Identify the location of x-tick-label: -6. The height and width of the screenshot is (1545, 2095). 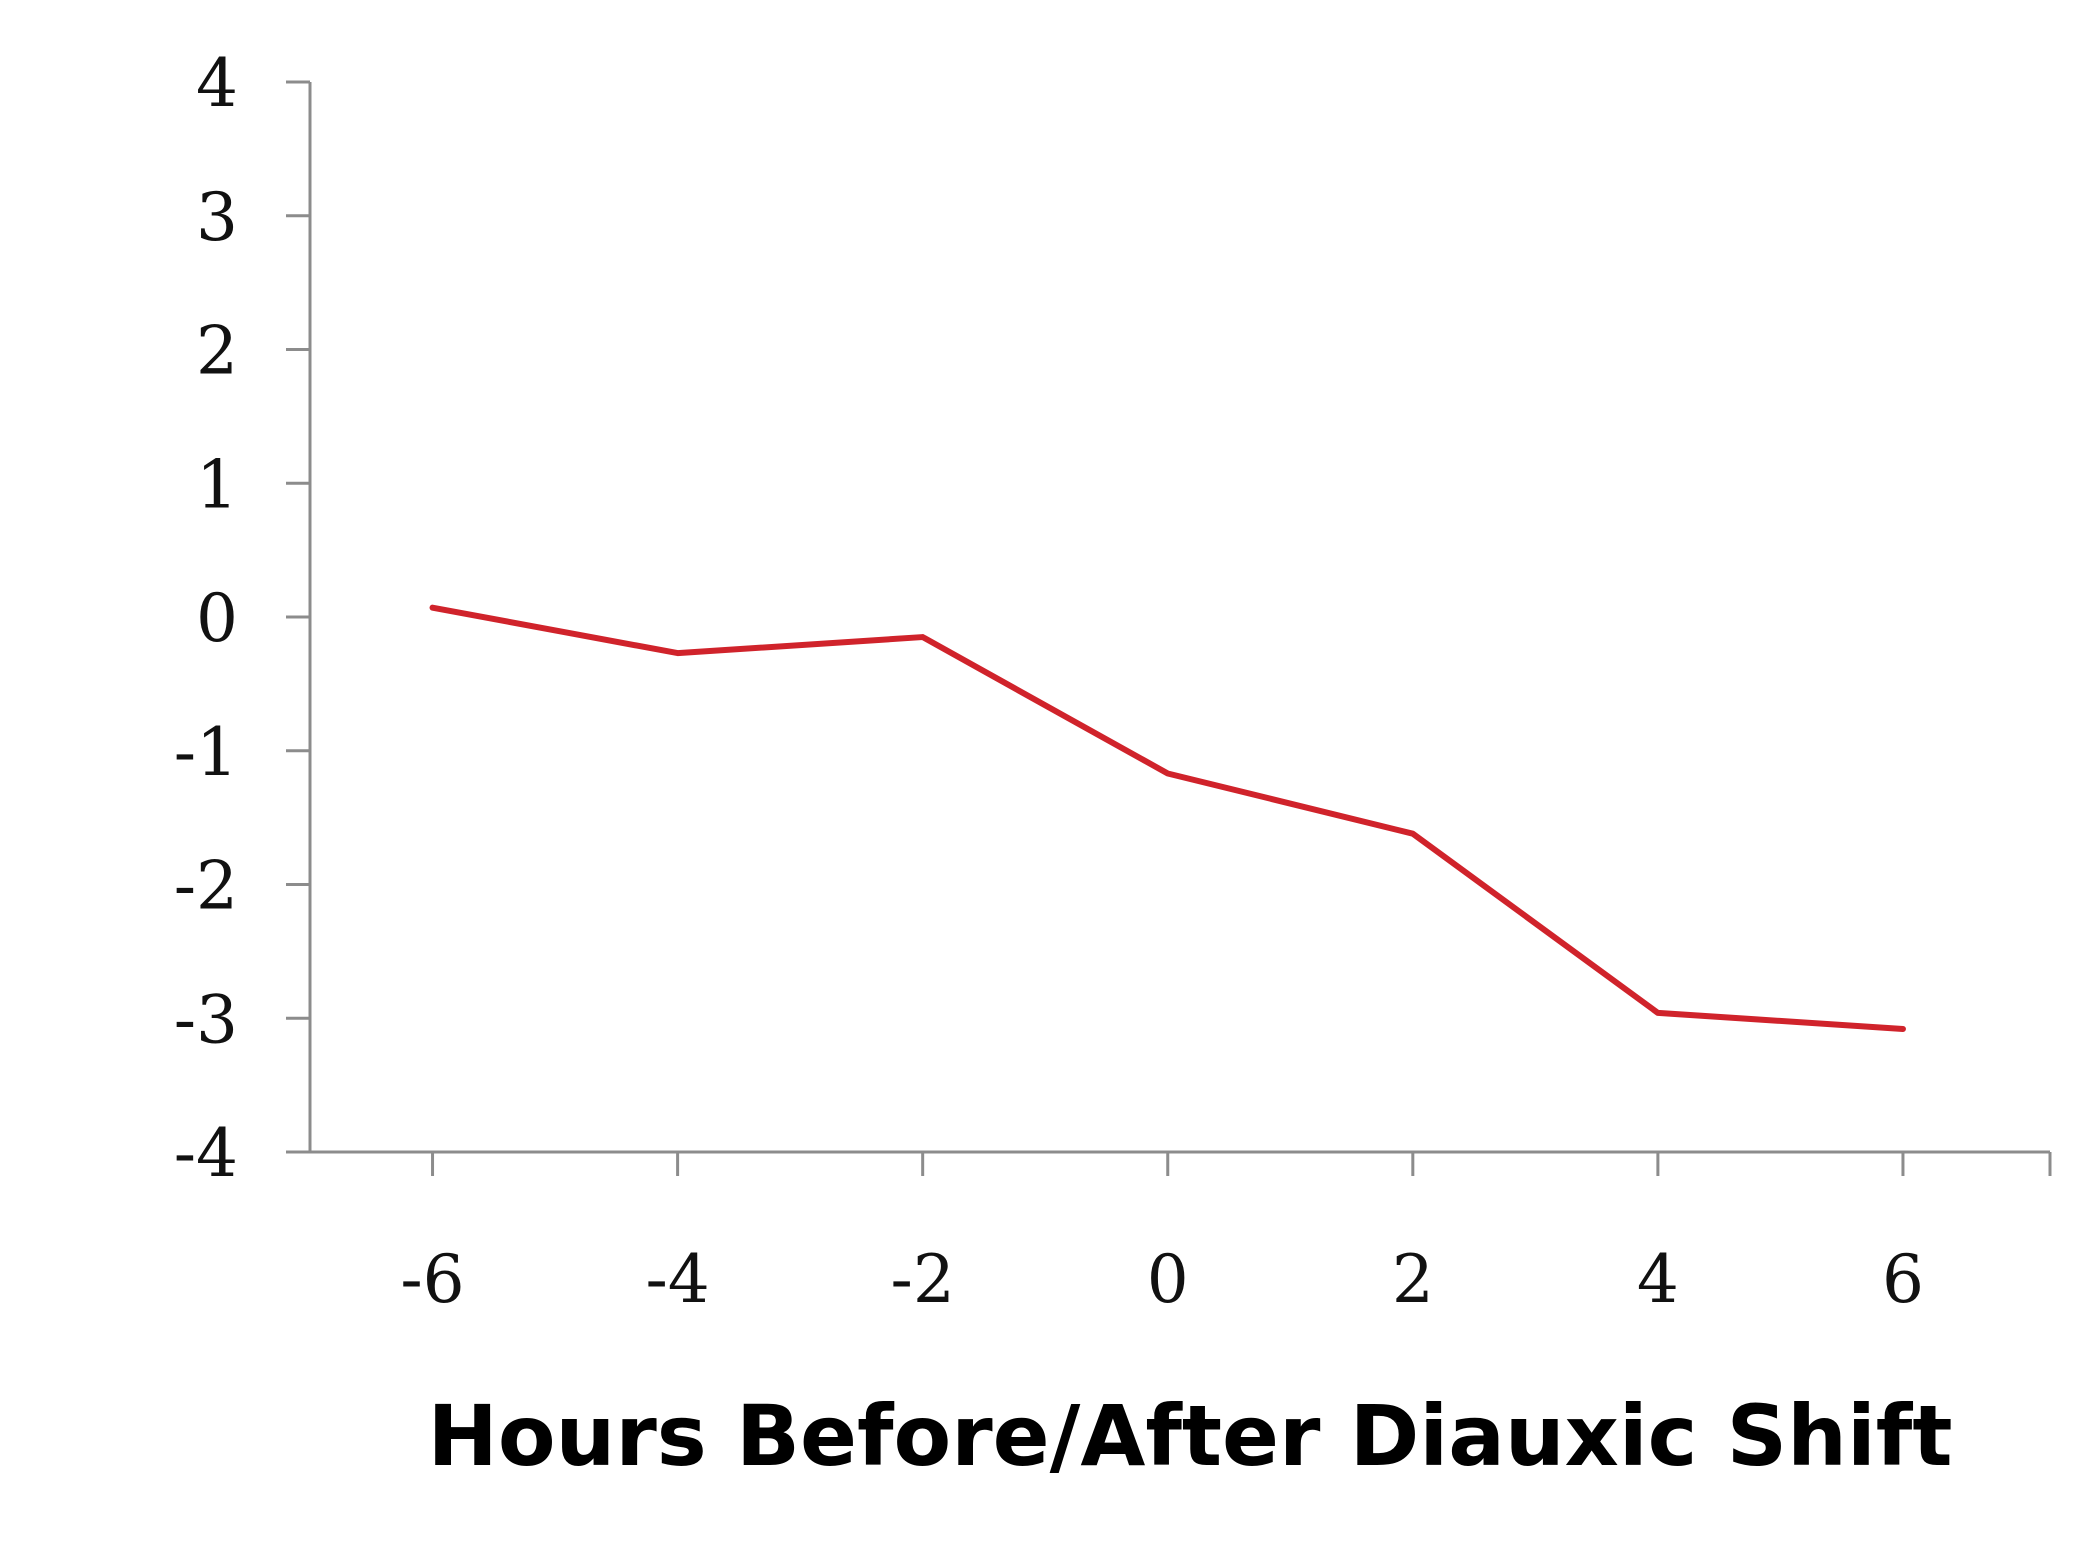
(432, 1279).